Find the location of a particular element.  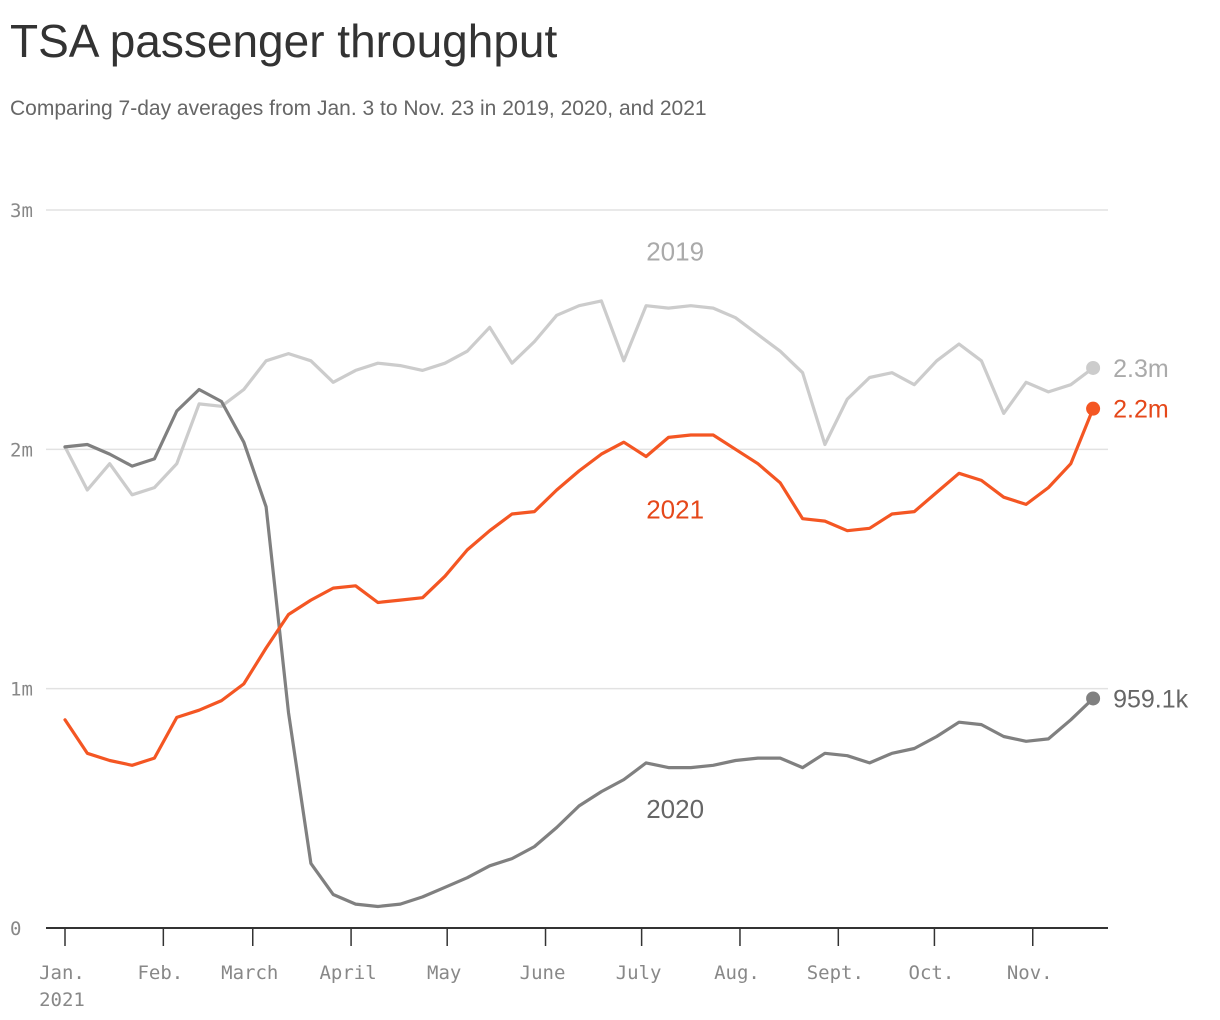

x-tick-sublabel-2021: 2021 is located at coordinates (62, 1000).